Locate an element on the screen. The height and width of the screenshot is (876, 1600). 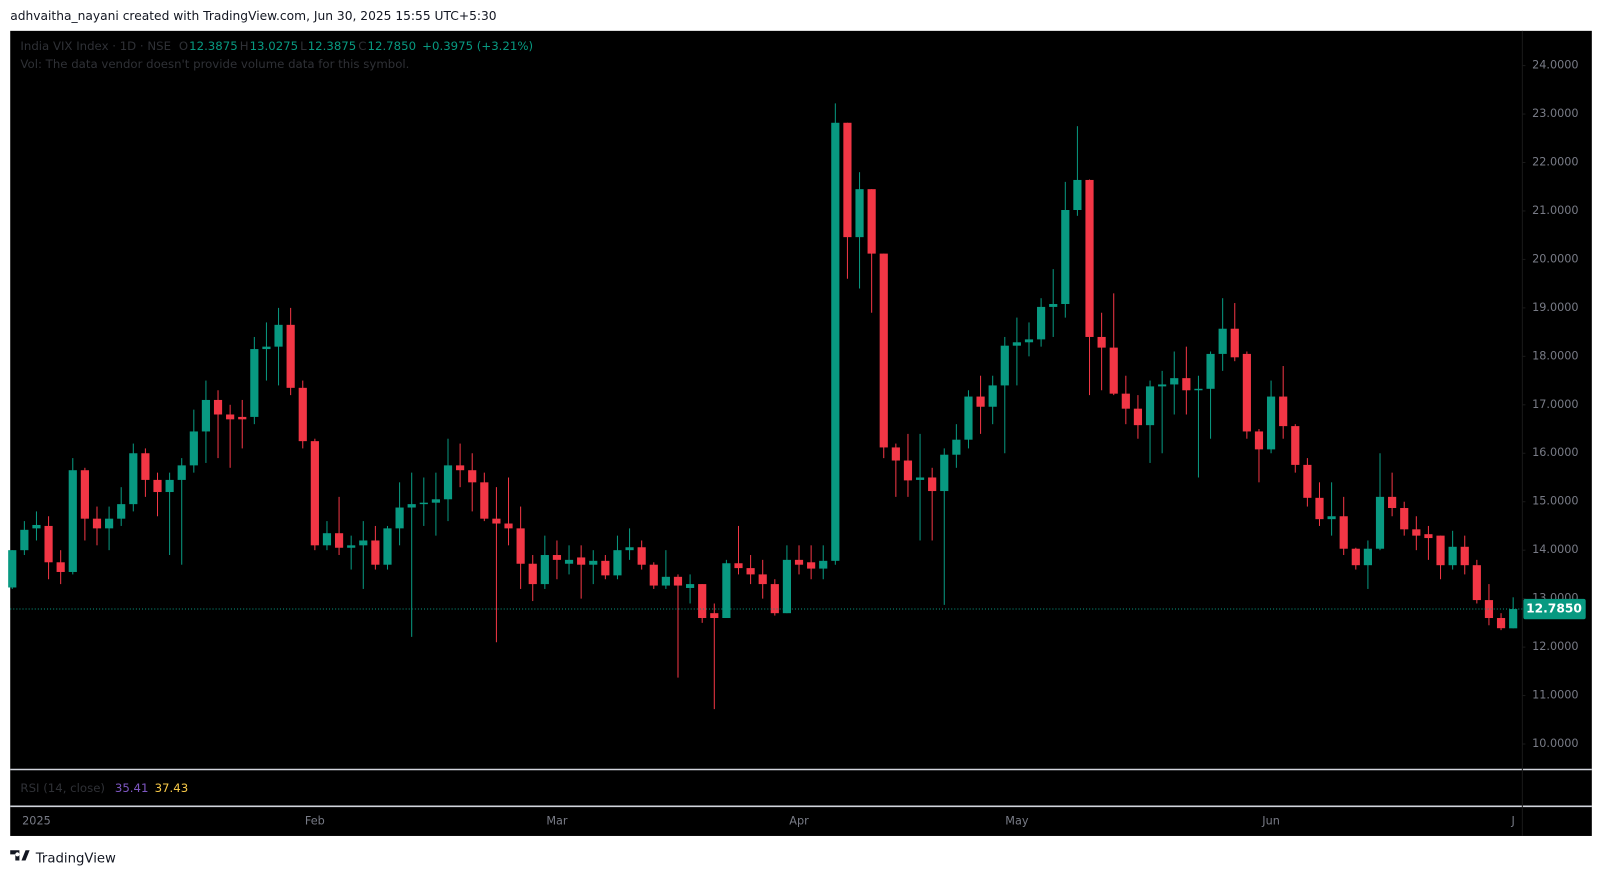
y-tick-label: 12.0000 is located at coordinates (1555, 646).